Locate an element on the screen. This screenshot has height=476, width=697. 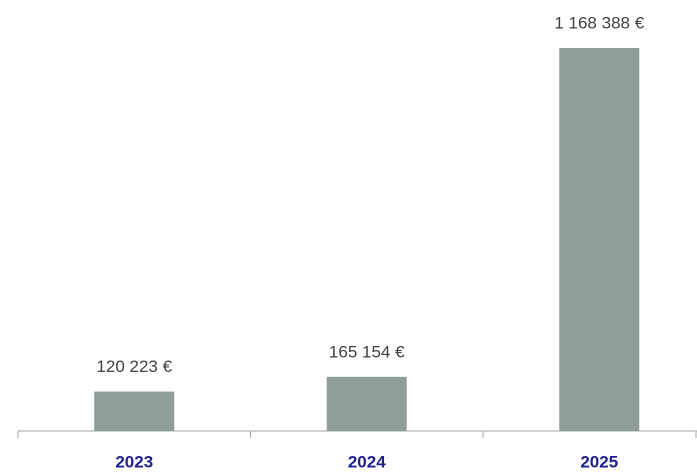
value-label: 1 168 388 € is located at coordinates (599, 22).